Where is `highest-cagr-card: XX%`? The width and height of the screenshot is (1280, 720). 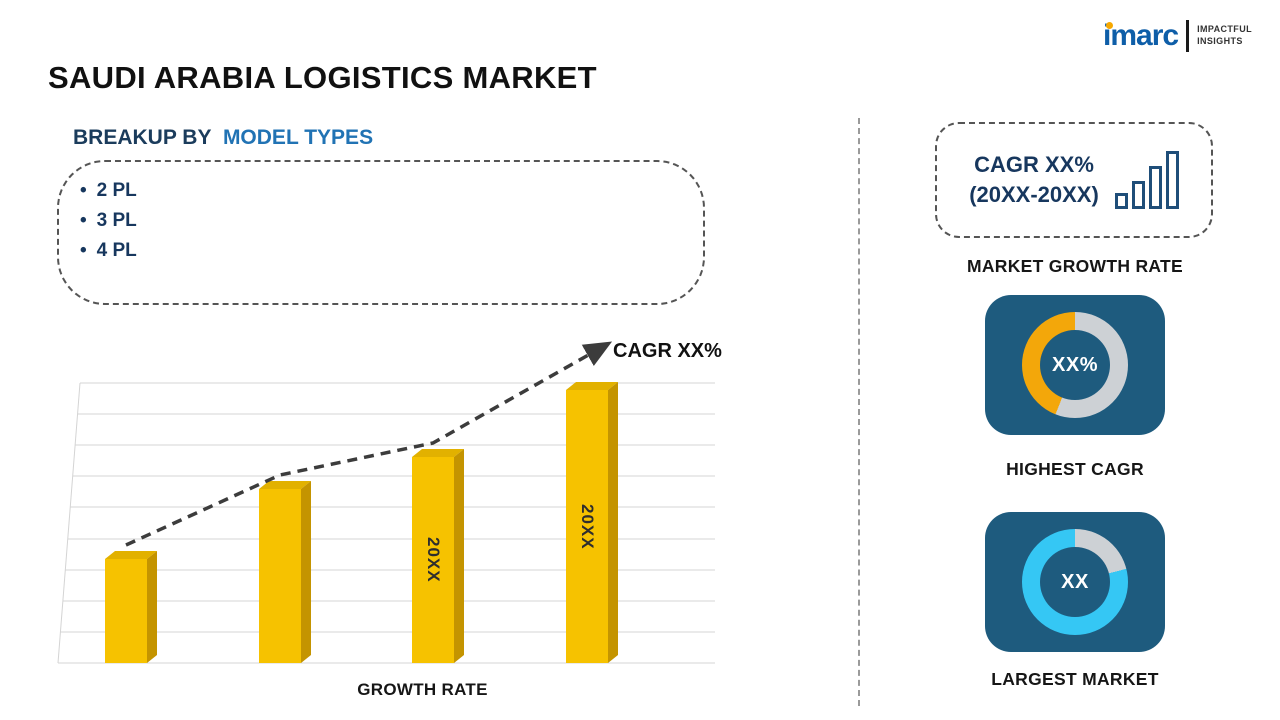
highest-cagr-card: XX% is located at coordinates (1075, 365).